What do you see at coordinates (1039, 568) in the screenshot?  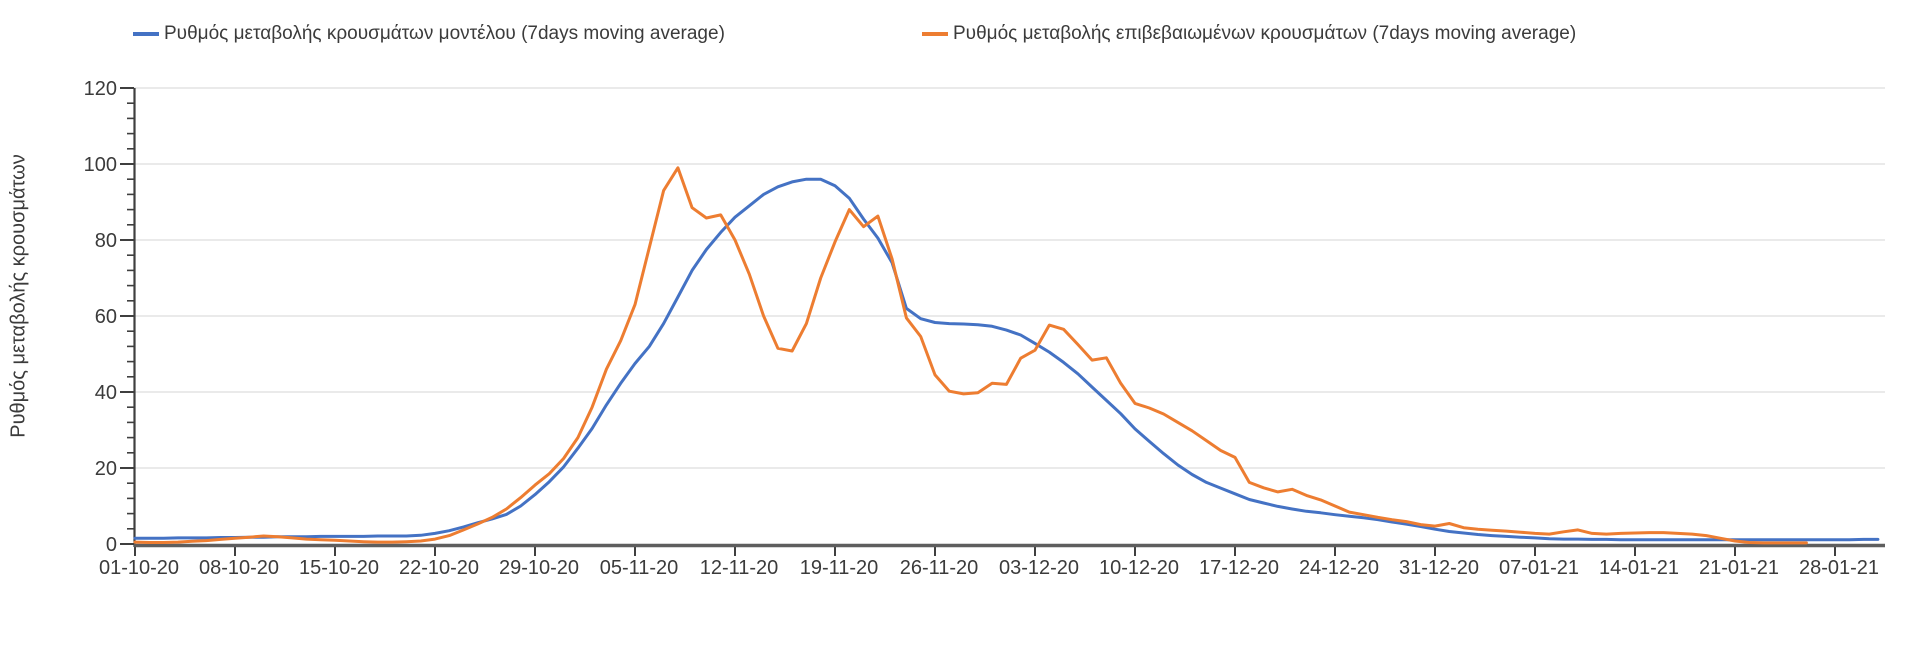 I see `x-tick-label: 03-12-20` at bounding box center [1039, 568].